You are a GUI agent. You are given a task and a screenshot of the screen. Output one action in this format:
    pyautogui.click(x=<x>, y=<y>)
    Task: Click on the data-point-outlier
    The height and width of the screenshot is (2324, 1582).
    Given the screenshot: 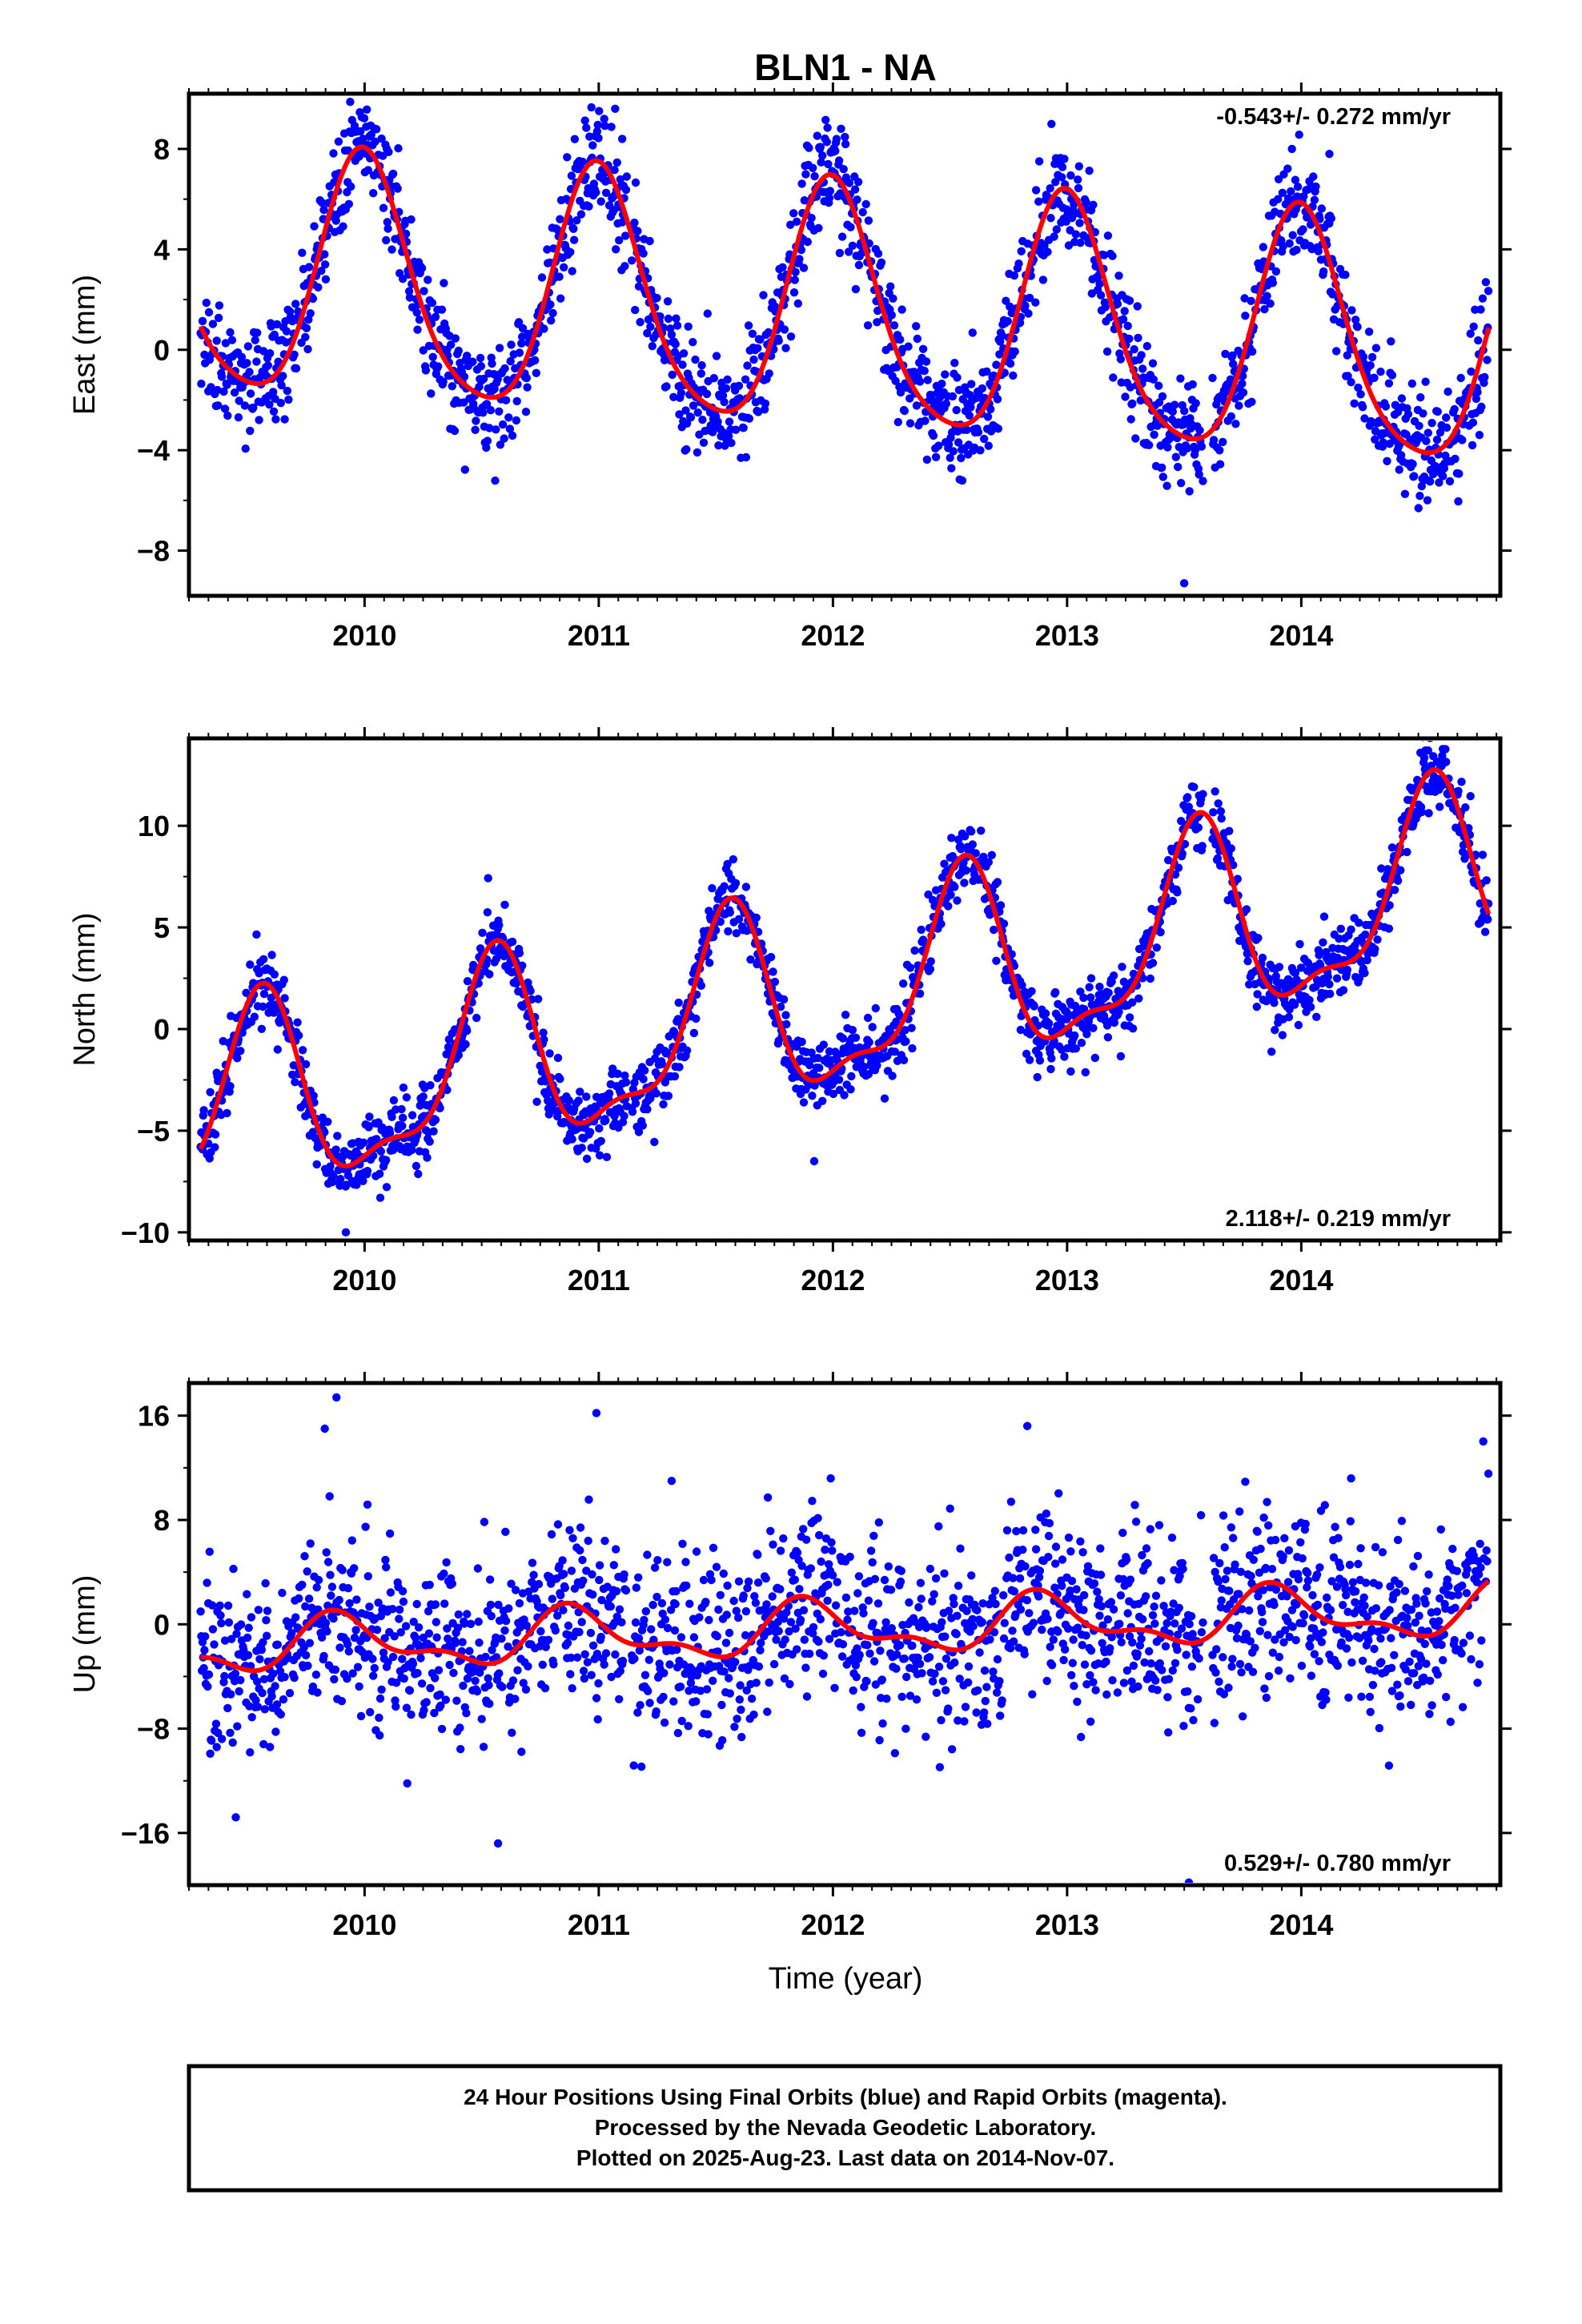 What is the action you would take?
    pyautogui.click(x=622, y=139)
    